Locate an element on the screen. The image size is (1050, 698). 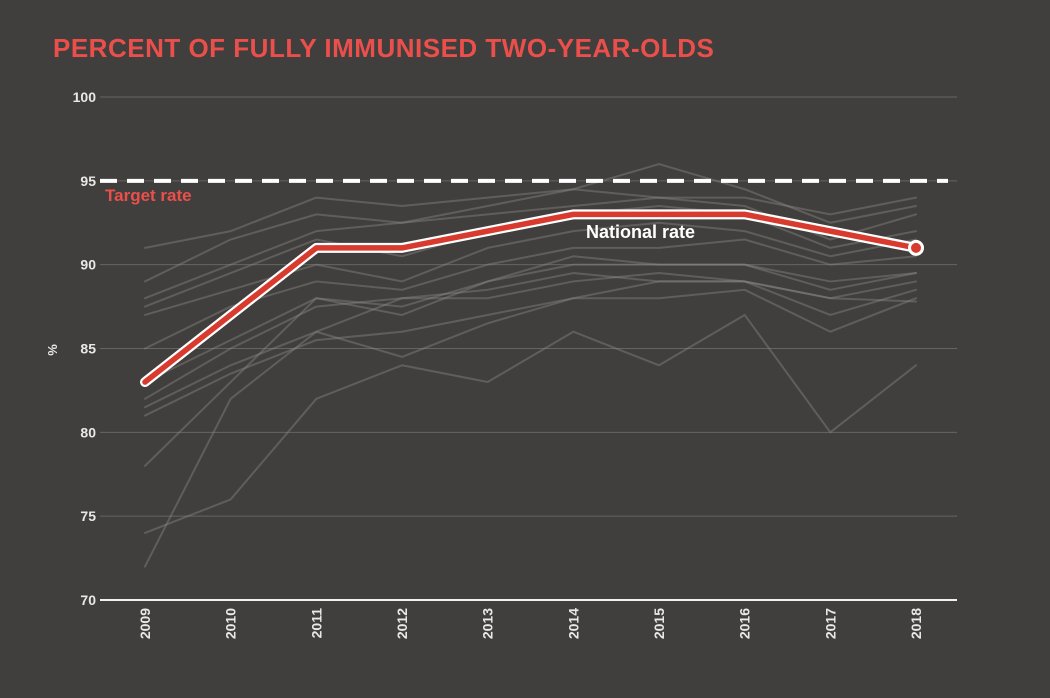
chart-title: PERCENT OF FULLY IMMUNISED TWO-YEAR-OLDS is located at coordinates (384, 48).